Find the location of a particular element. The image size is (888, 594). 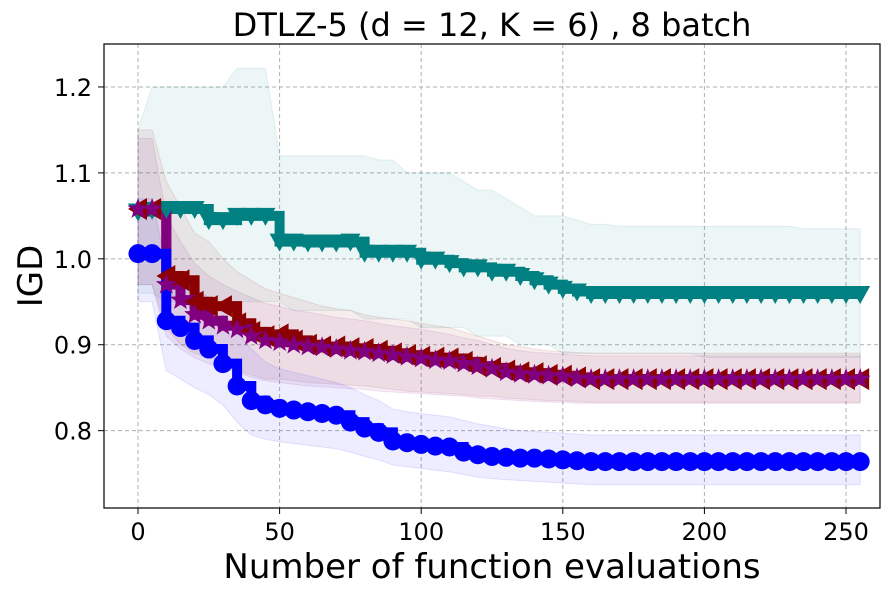

x-axis-ticks: 0 50 100 150 200 250 is located at coordinates (499, 527).